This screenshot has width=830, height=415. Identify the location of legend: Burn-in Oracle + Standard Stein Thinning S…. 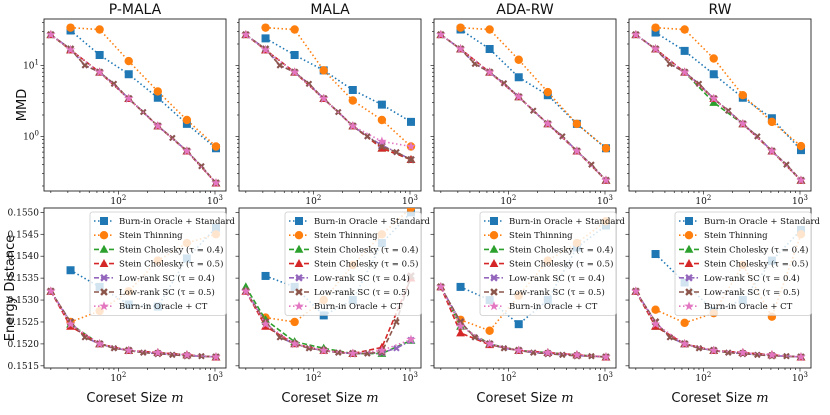
(552, 263).